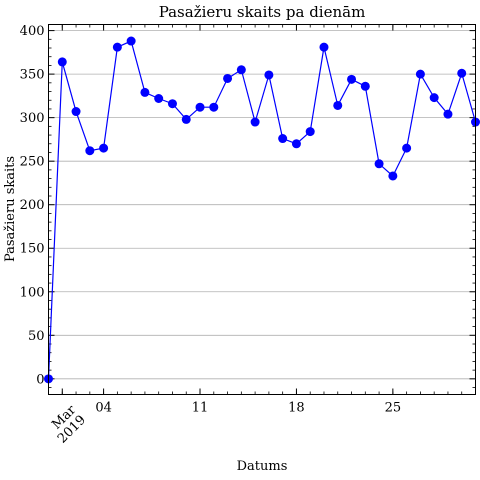  I want to click on y-tick-label: 200, so click(32, 205).